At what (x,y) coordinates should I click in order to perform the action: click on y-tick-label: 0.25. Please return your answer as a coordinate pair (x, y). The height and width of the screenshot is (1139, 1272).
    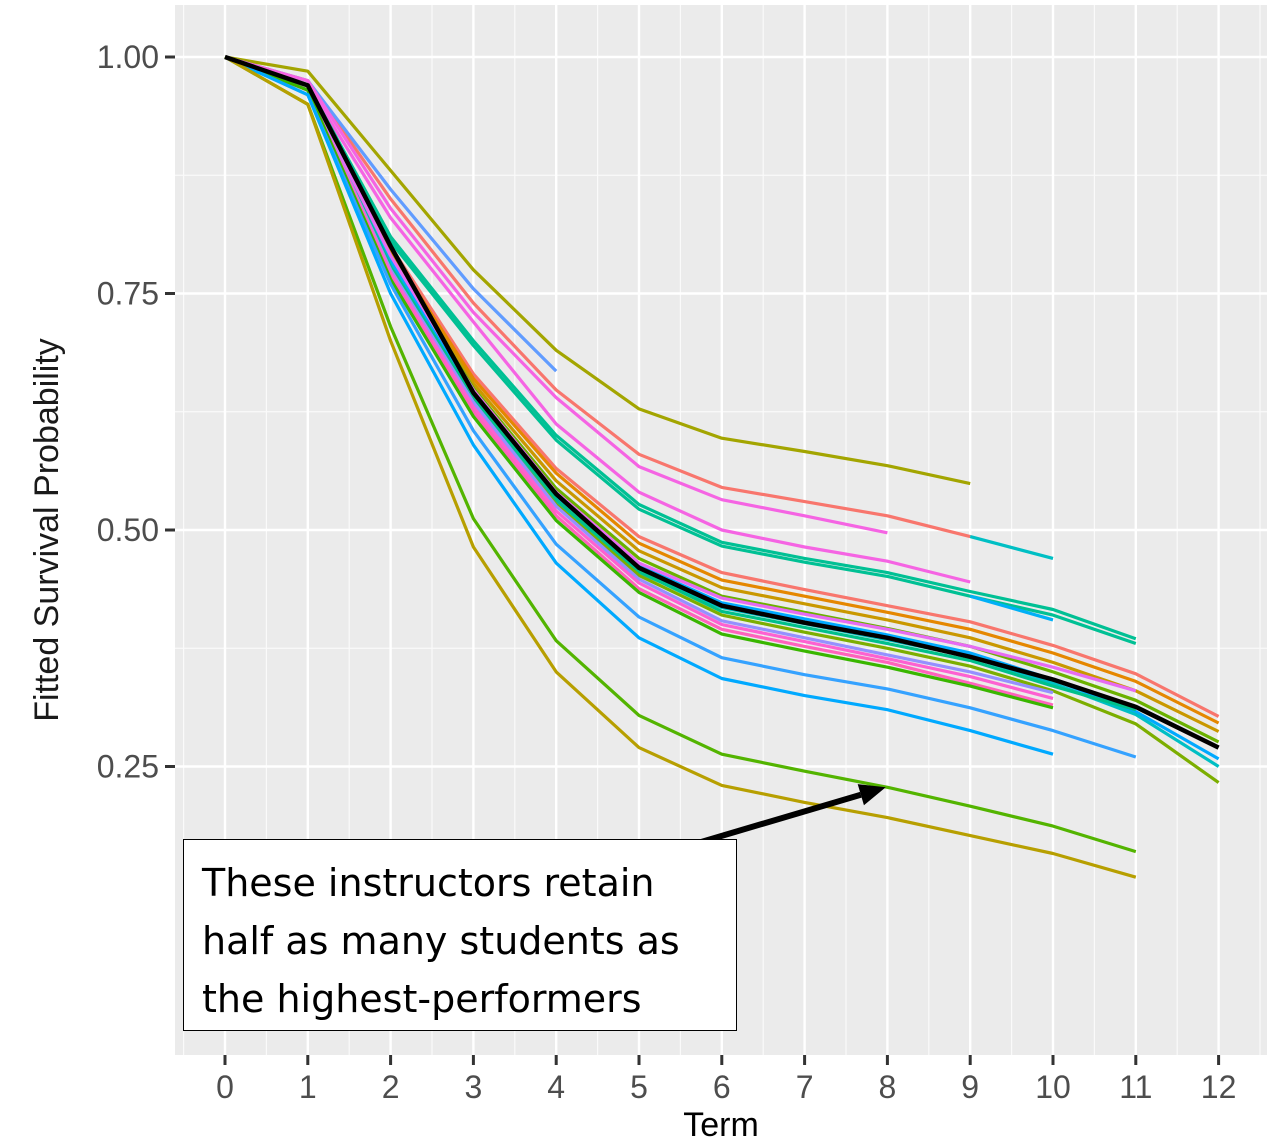
    Looking at the image, I should click on (128, 767).